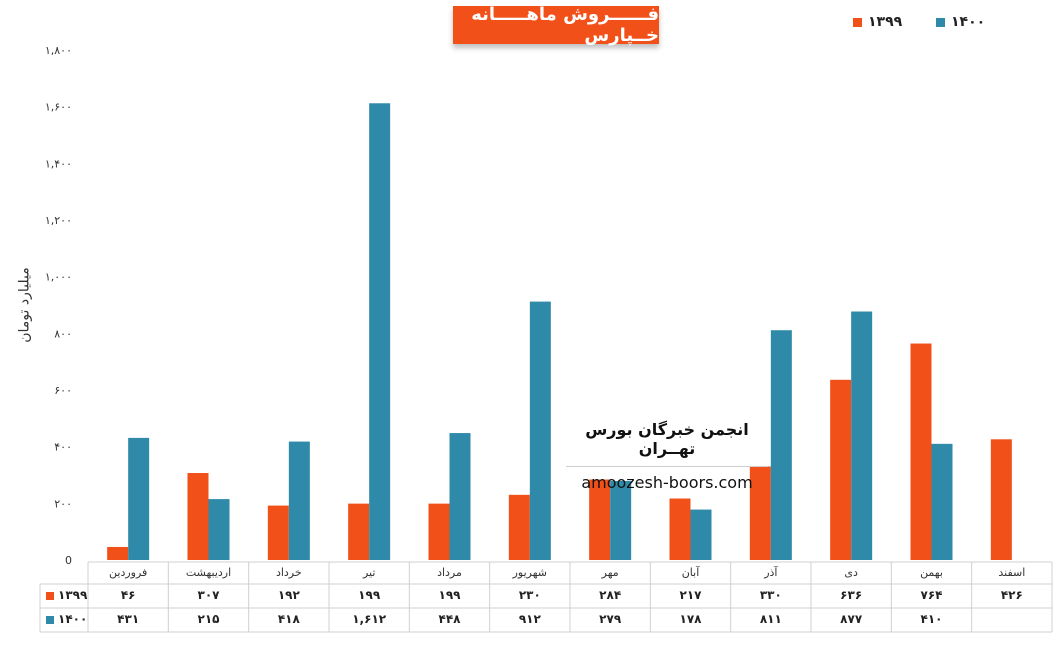 Image resolution: width=1063 pixels, height=664 pixels. What do you see at coordinates (289, 572) in the screenshot?
I see `category-label: خرداد` at bounding box center [289, 572].